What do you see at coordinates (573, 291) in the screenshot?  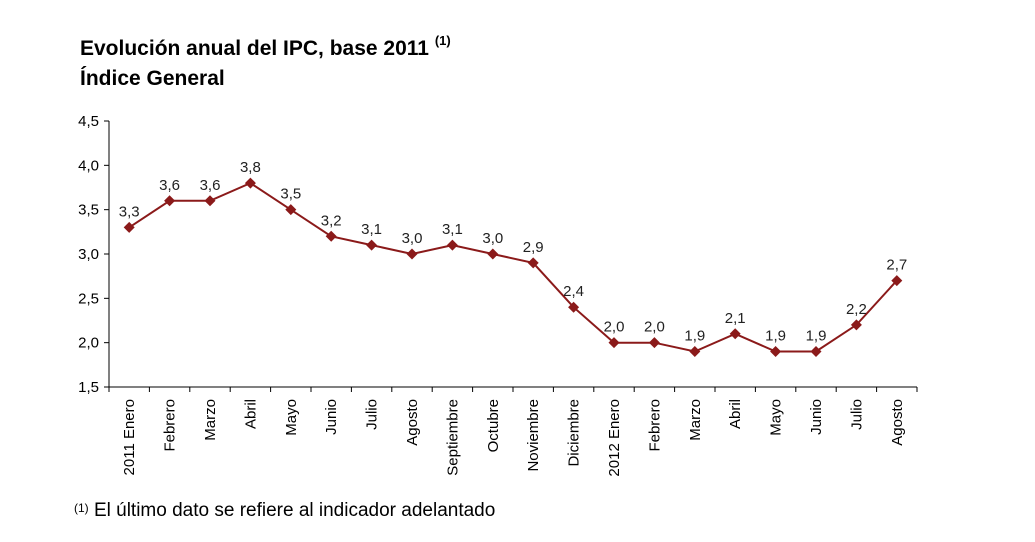 I see `data-label: 2,4` at bounding box center [573, 291].